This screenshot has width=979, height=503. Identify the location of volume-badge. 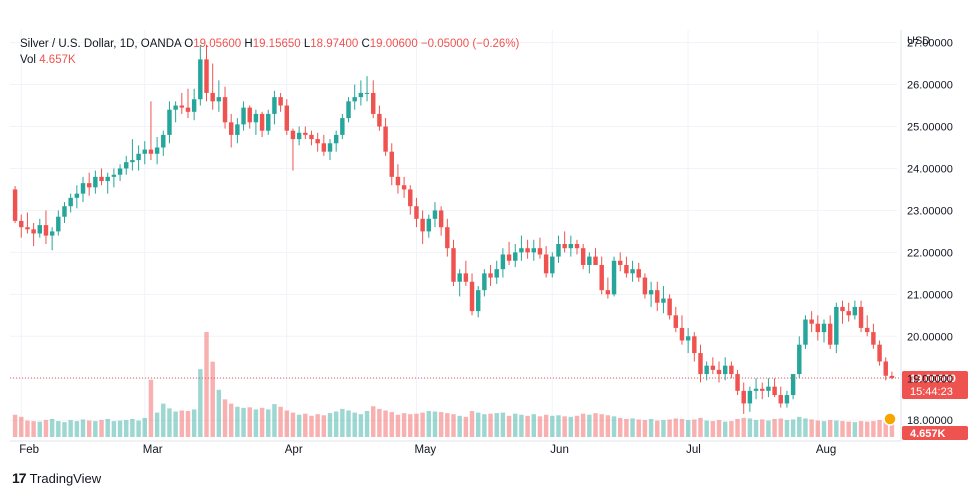
(935, 433).